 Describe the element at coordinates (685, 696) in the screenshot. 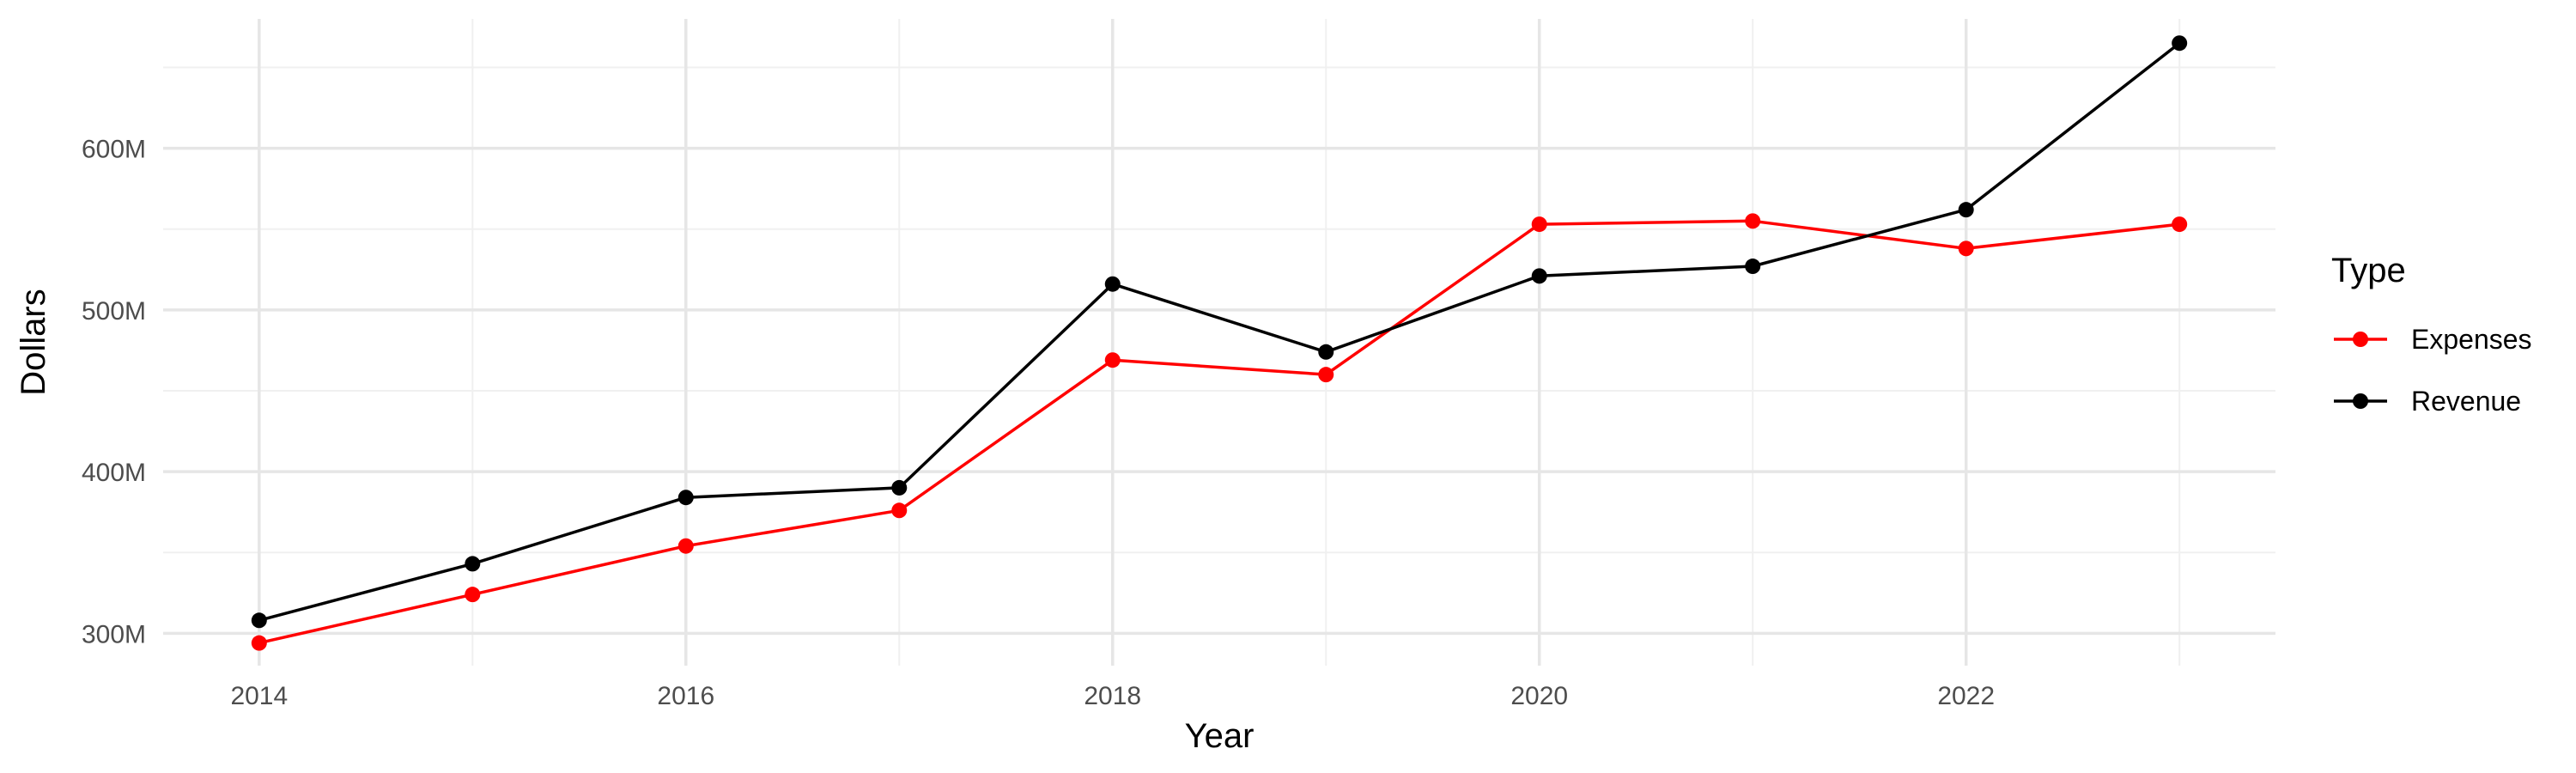

I see `x-tick-label: 2016` at that location.